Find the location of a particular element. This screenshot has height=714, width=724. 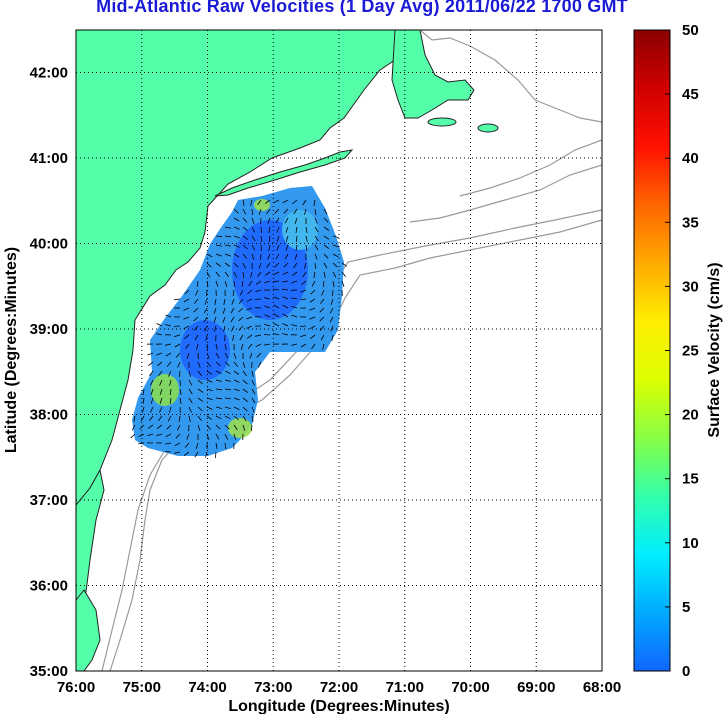

y-tick-label: 41:00 is located at coordinates (49, 158).